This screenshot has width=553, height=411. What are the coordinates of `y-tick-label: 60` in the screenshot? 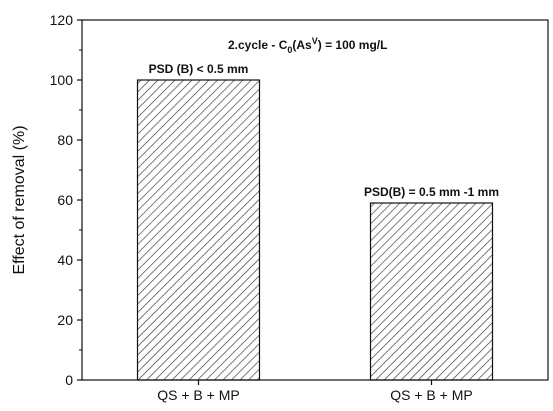 It's located at (65, 200).